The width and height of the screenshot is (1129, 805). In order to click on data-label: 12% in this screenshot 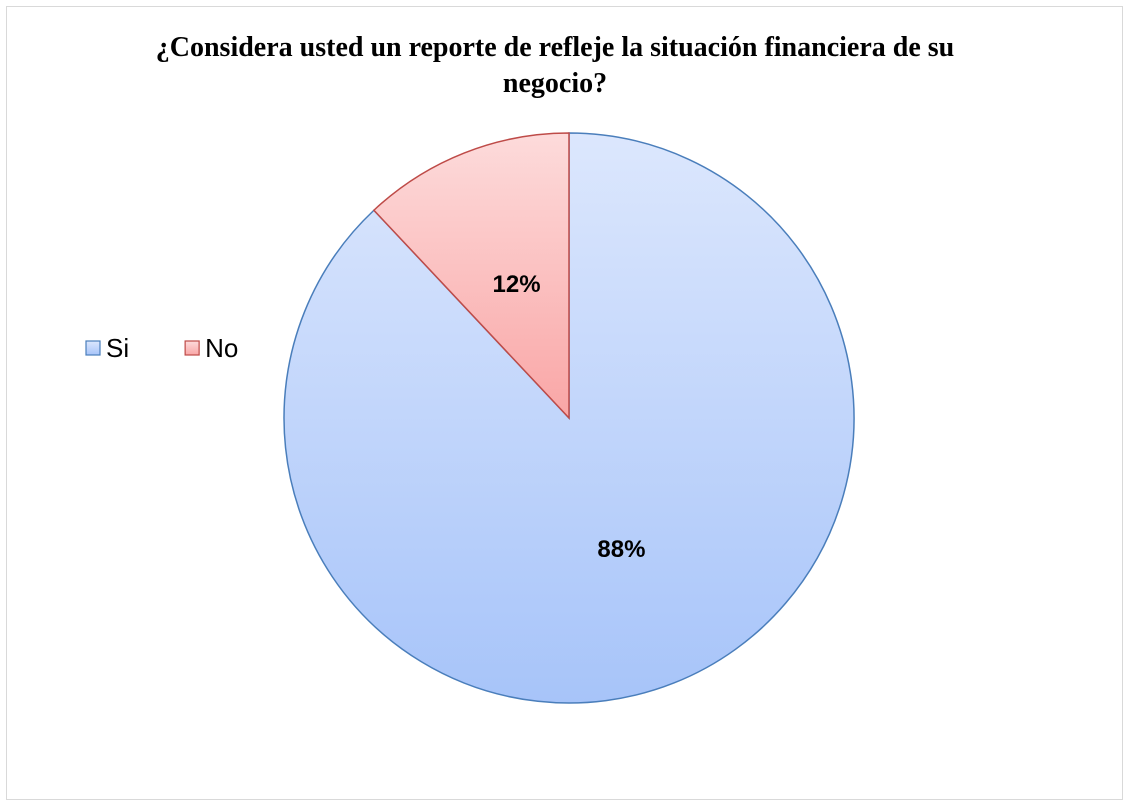, I will do `click(517, 284)`.